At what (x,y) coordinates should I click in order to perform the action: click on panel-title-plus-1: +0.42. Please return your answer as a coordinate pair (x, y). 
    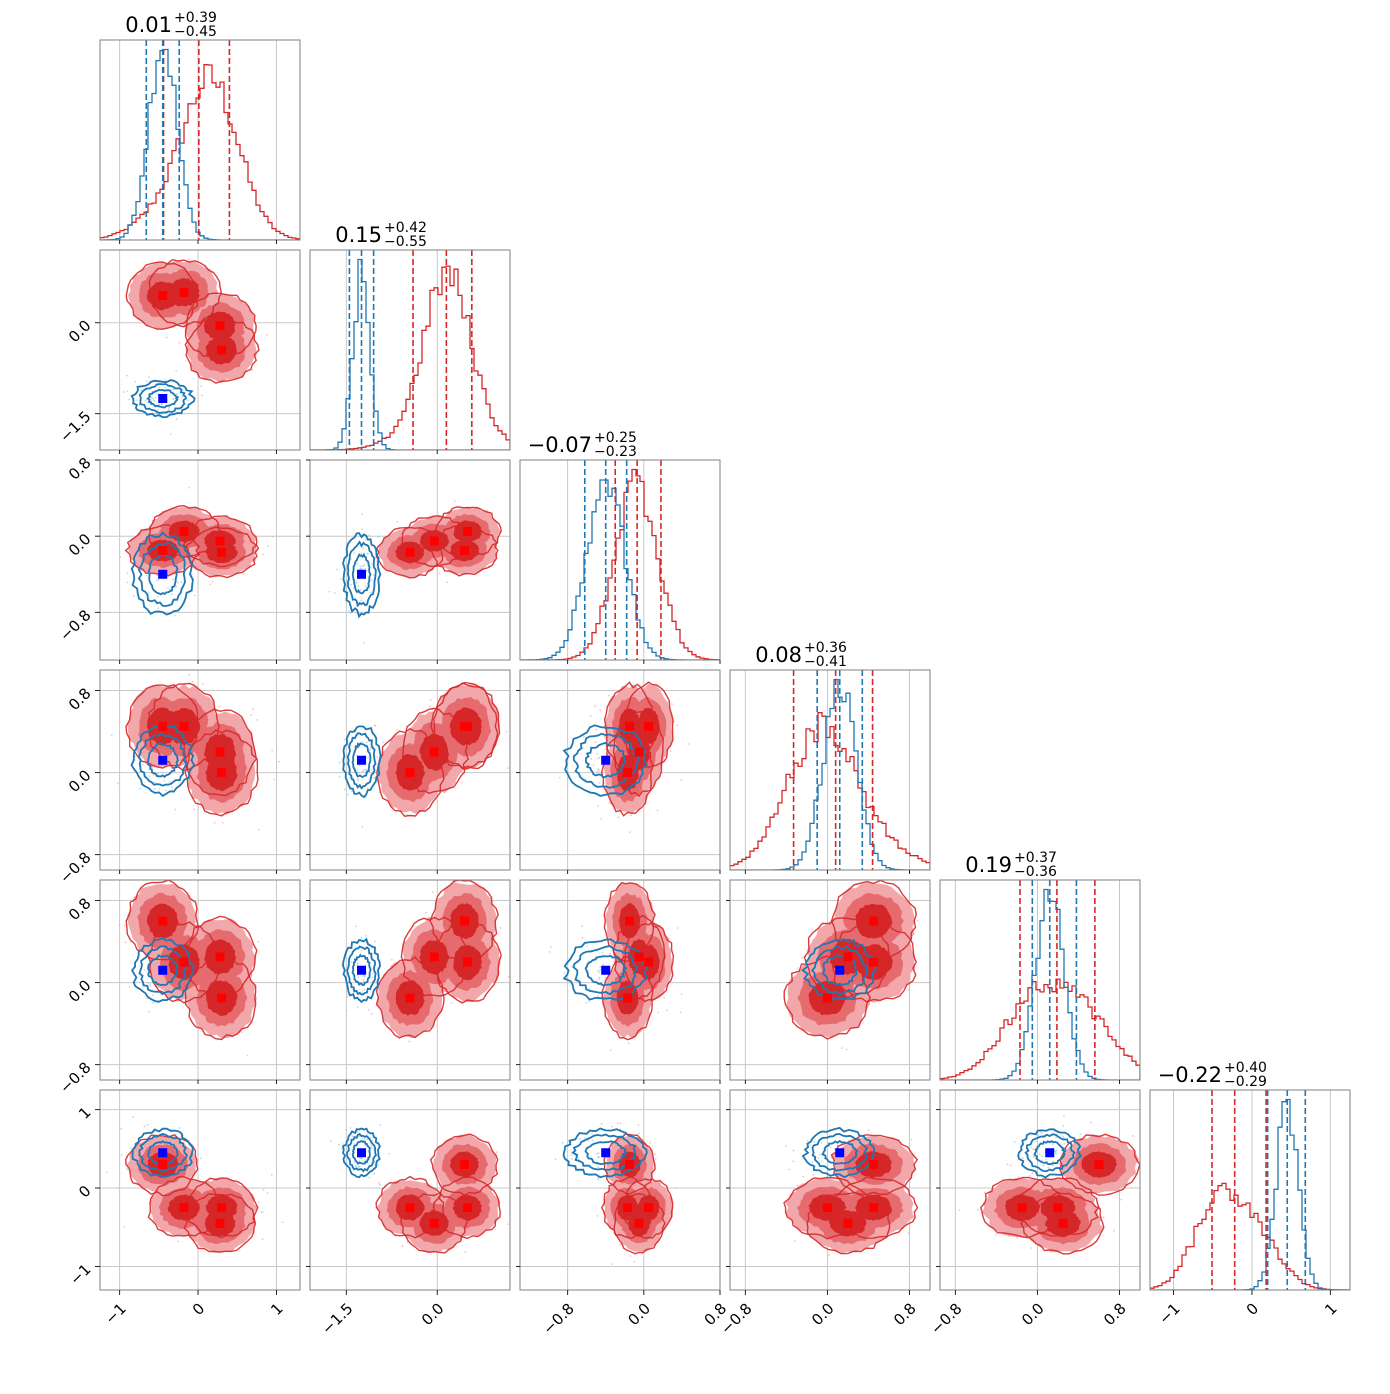
    Looking at the image, I should click on (405, 228).